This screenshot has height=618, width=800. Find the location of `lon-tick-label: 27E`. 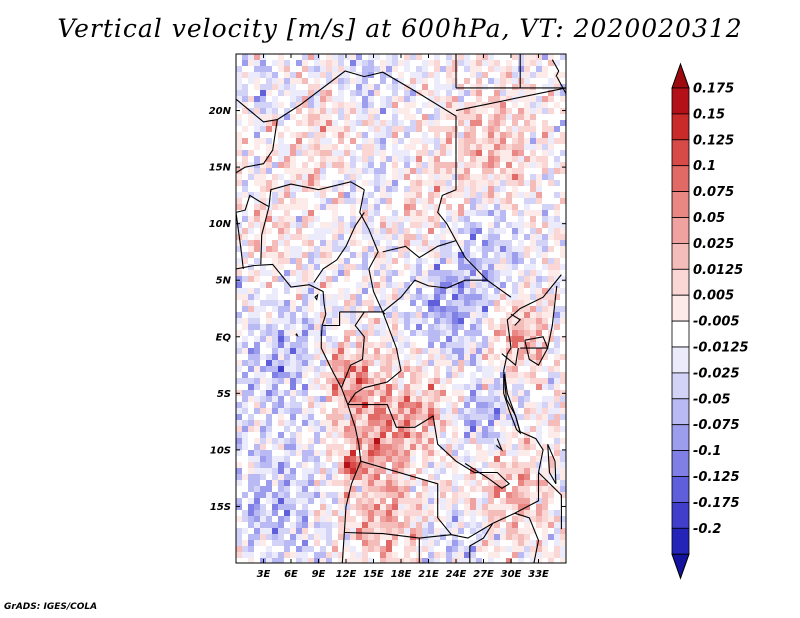

lon-tick-label: 27E is located at coordinates (483, 574).